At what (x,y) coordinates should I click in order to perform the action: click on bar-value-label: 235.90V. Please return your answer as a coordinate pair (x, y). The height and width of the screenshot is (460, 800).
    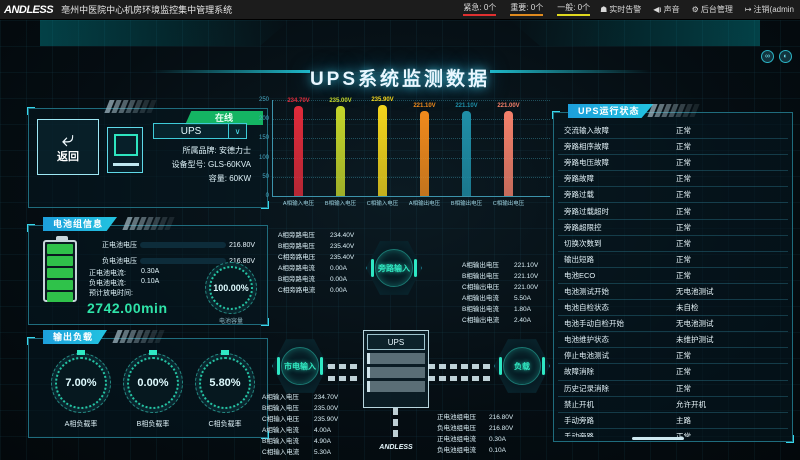
    Looking at the image, I should click on (382, 100).